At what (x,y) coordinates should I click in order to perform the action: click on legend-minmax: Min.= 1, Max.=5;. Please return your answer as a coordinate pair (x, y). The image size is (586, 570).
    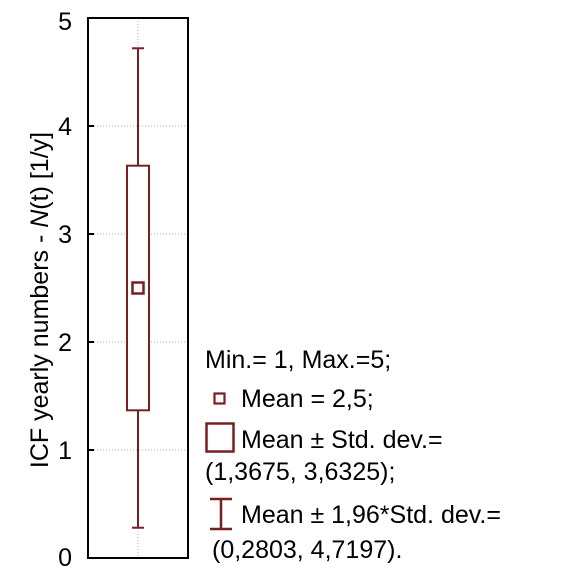
    Looking at the image, I should click on (298, 360).